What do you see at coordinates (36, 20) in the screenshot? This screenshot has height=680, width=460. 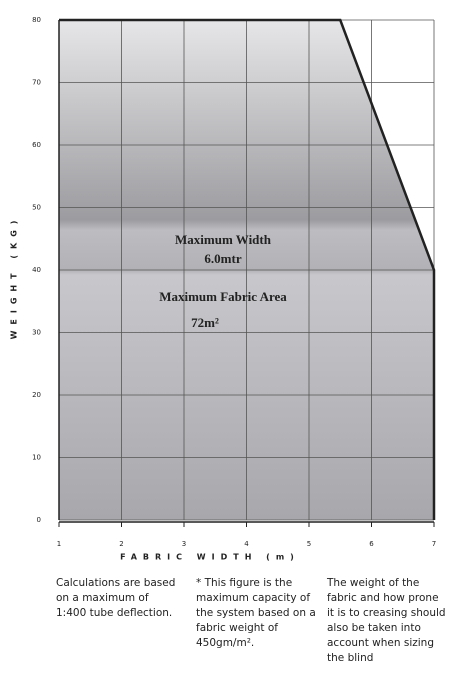 I see `y-tick-label: 80` at bounding box center [36, 20].